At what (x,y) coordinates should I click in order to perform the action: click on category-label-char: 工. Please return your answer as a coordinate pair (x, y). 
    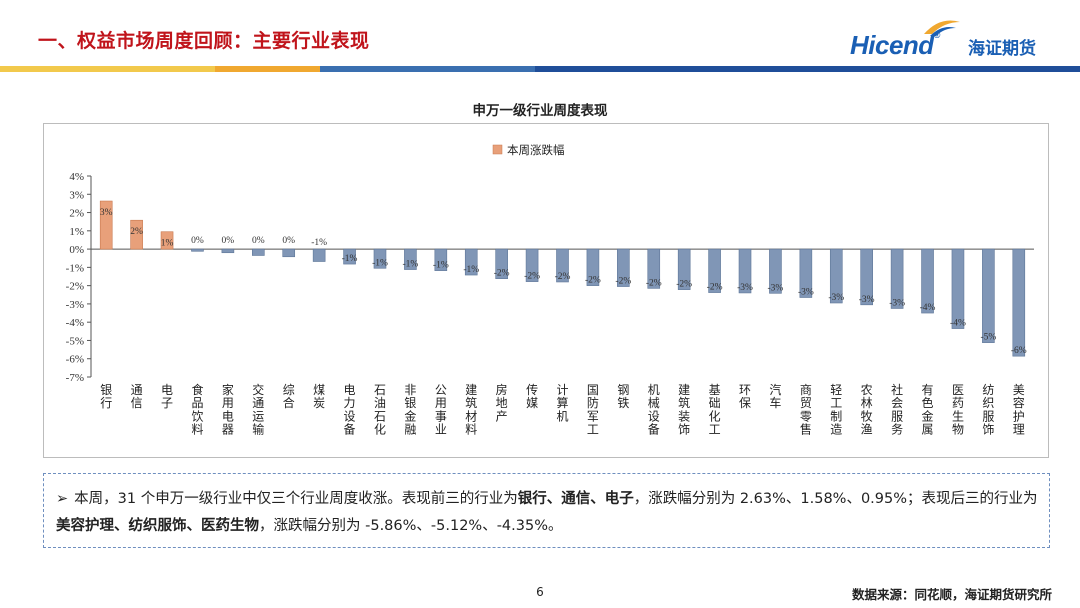
    Looking at the image, I should click on (593, 430).